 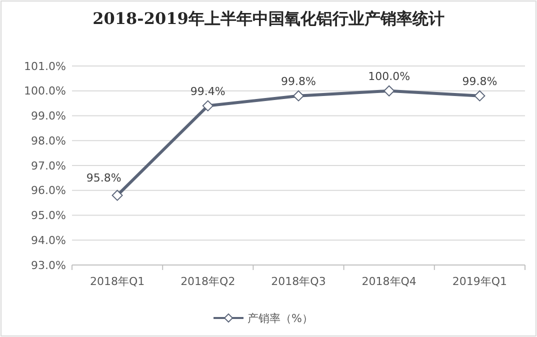 What do you see at coordinates (48, 191) in the screenshot?
I see `y-tick-label: 96.0%` at bounding box center [48, 191].